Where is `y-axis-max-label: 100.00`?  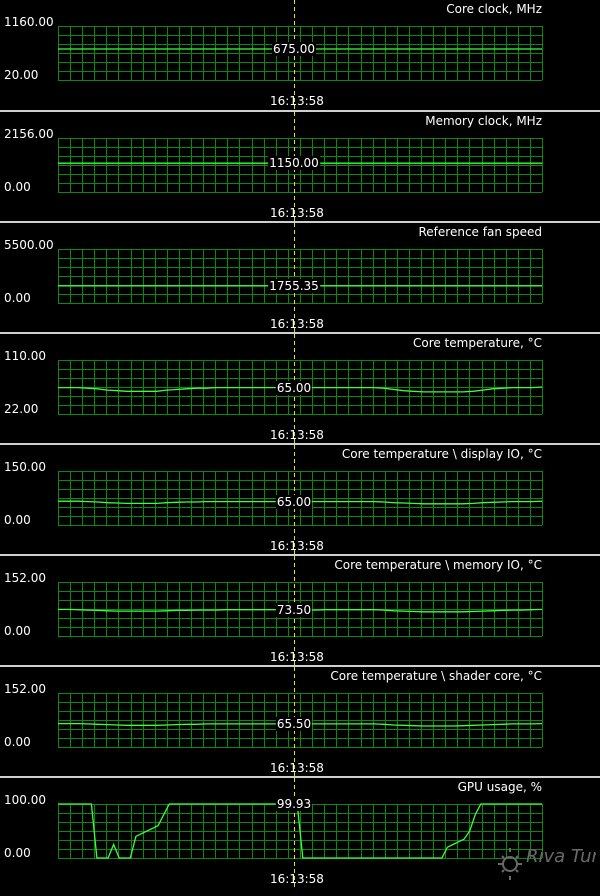 y-axis-max-label: 100.00 is located at coordinates (25, 800).